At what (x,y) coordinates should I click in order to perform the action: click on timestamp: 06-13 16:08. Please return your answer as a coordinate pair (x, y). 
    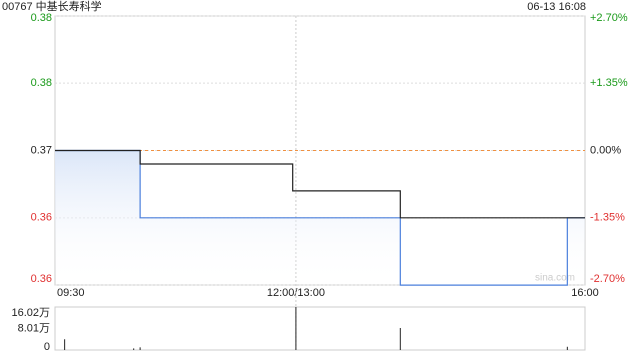
    Looking at the image, I should click on (556, 7).